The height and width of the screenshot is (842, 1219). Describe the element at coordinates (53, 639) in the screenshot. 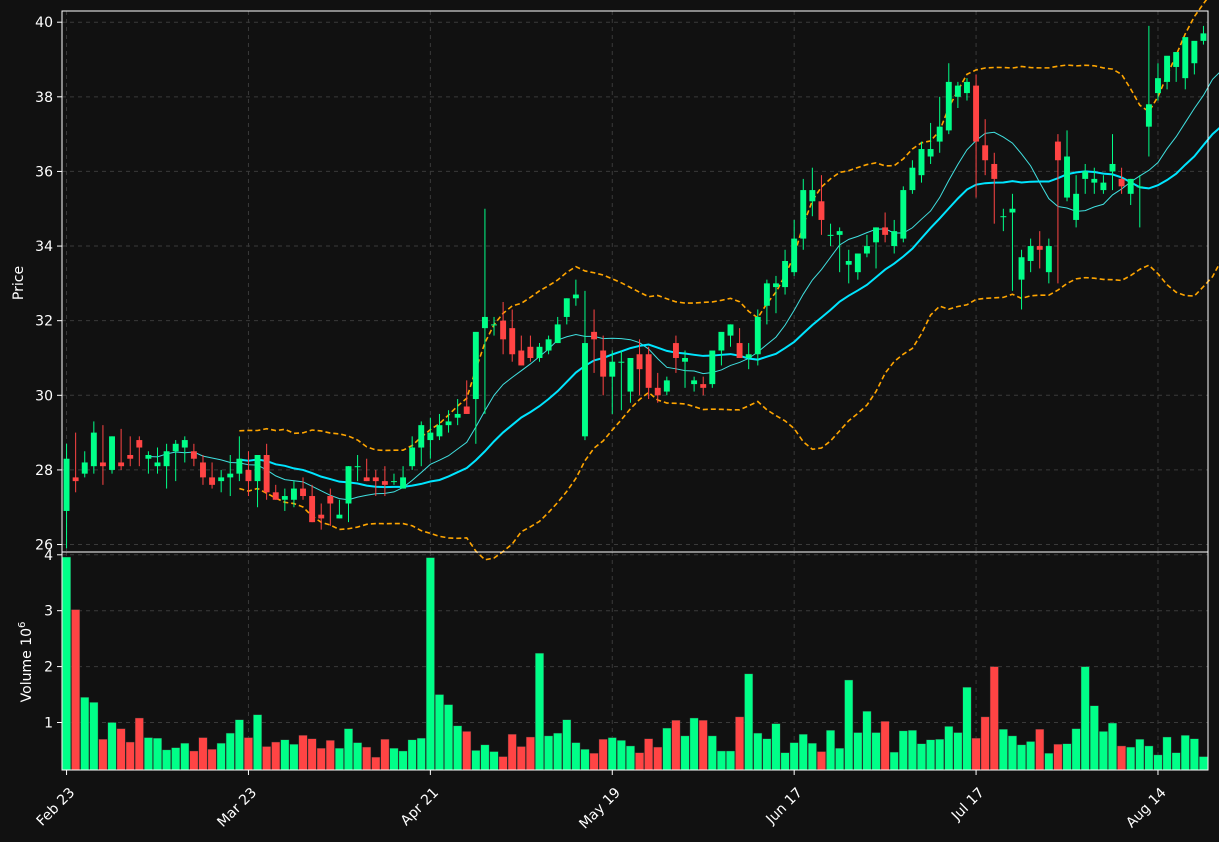

I see `volume-axis-ticks: 1 2 3 4` at that location.